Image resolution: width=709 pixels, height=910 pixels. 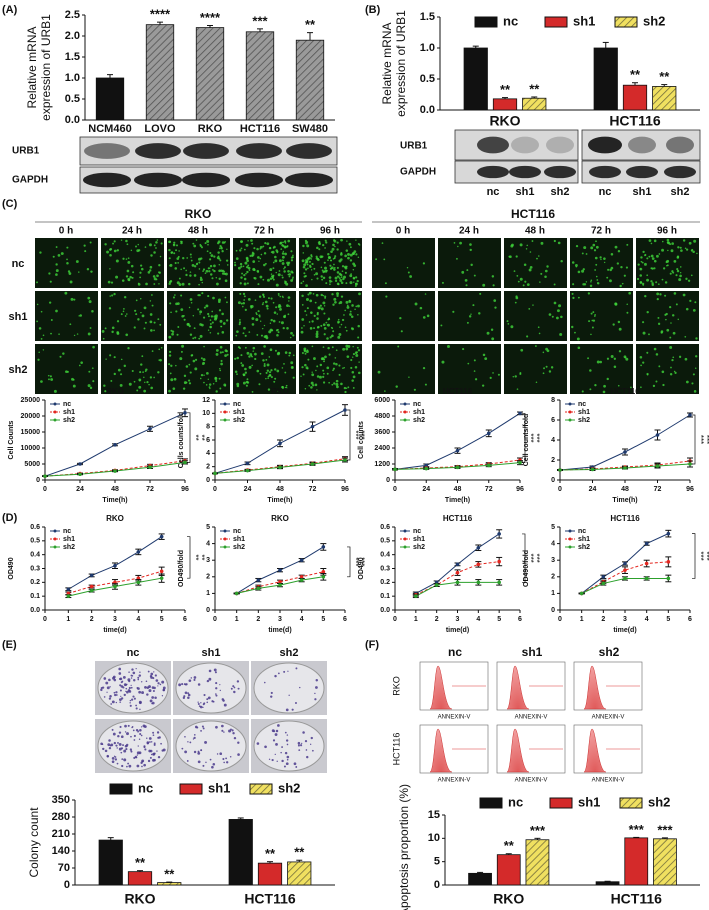 What do you see at coordinates (35, 596) in the screenshot?
I see `y-tick-label: 0.1` at bounding box center [35, 596].